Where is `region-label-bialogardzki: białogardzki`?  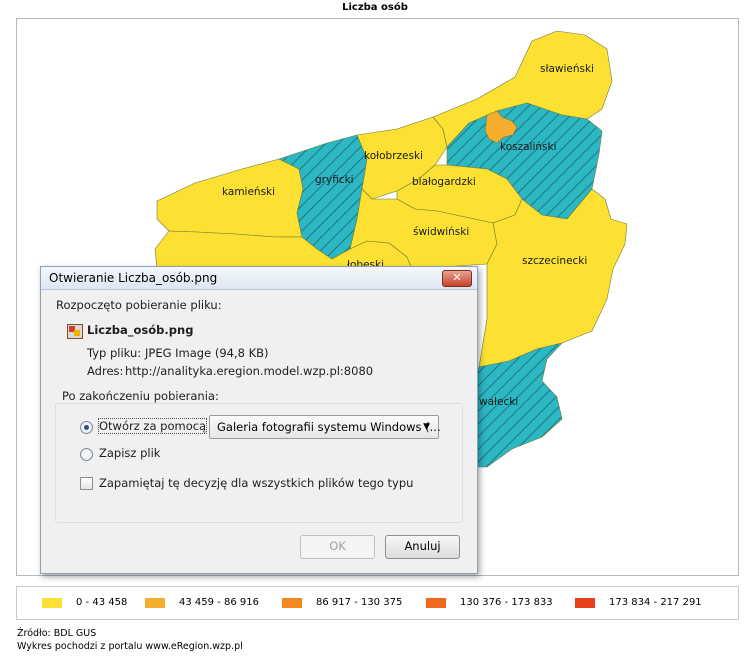
region-label-bialogardzki: białogardzki is located at coordinates (444, 182).